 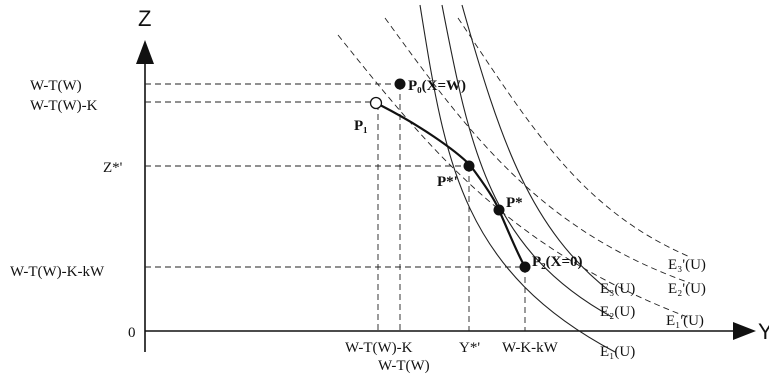 What do you see at coordinates (64, 106) in the screenshot?
I see `z-tick-w-tw-k: W-T(W)-K` at bounding box center [64, 106].